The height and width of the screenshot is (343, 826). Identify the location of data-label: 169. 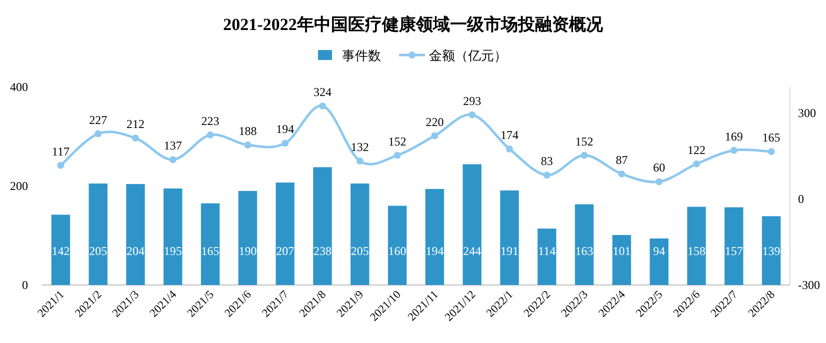
(733, 136).